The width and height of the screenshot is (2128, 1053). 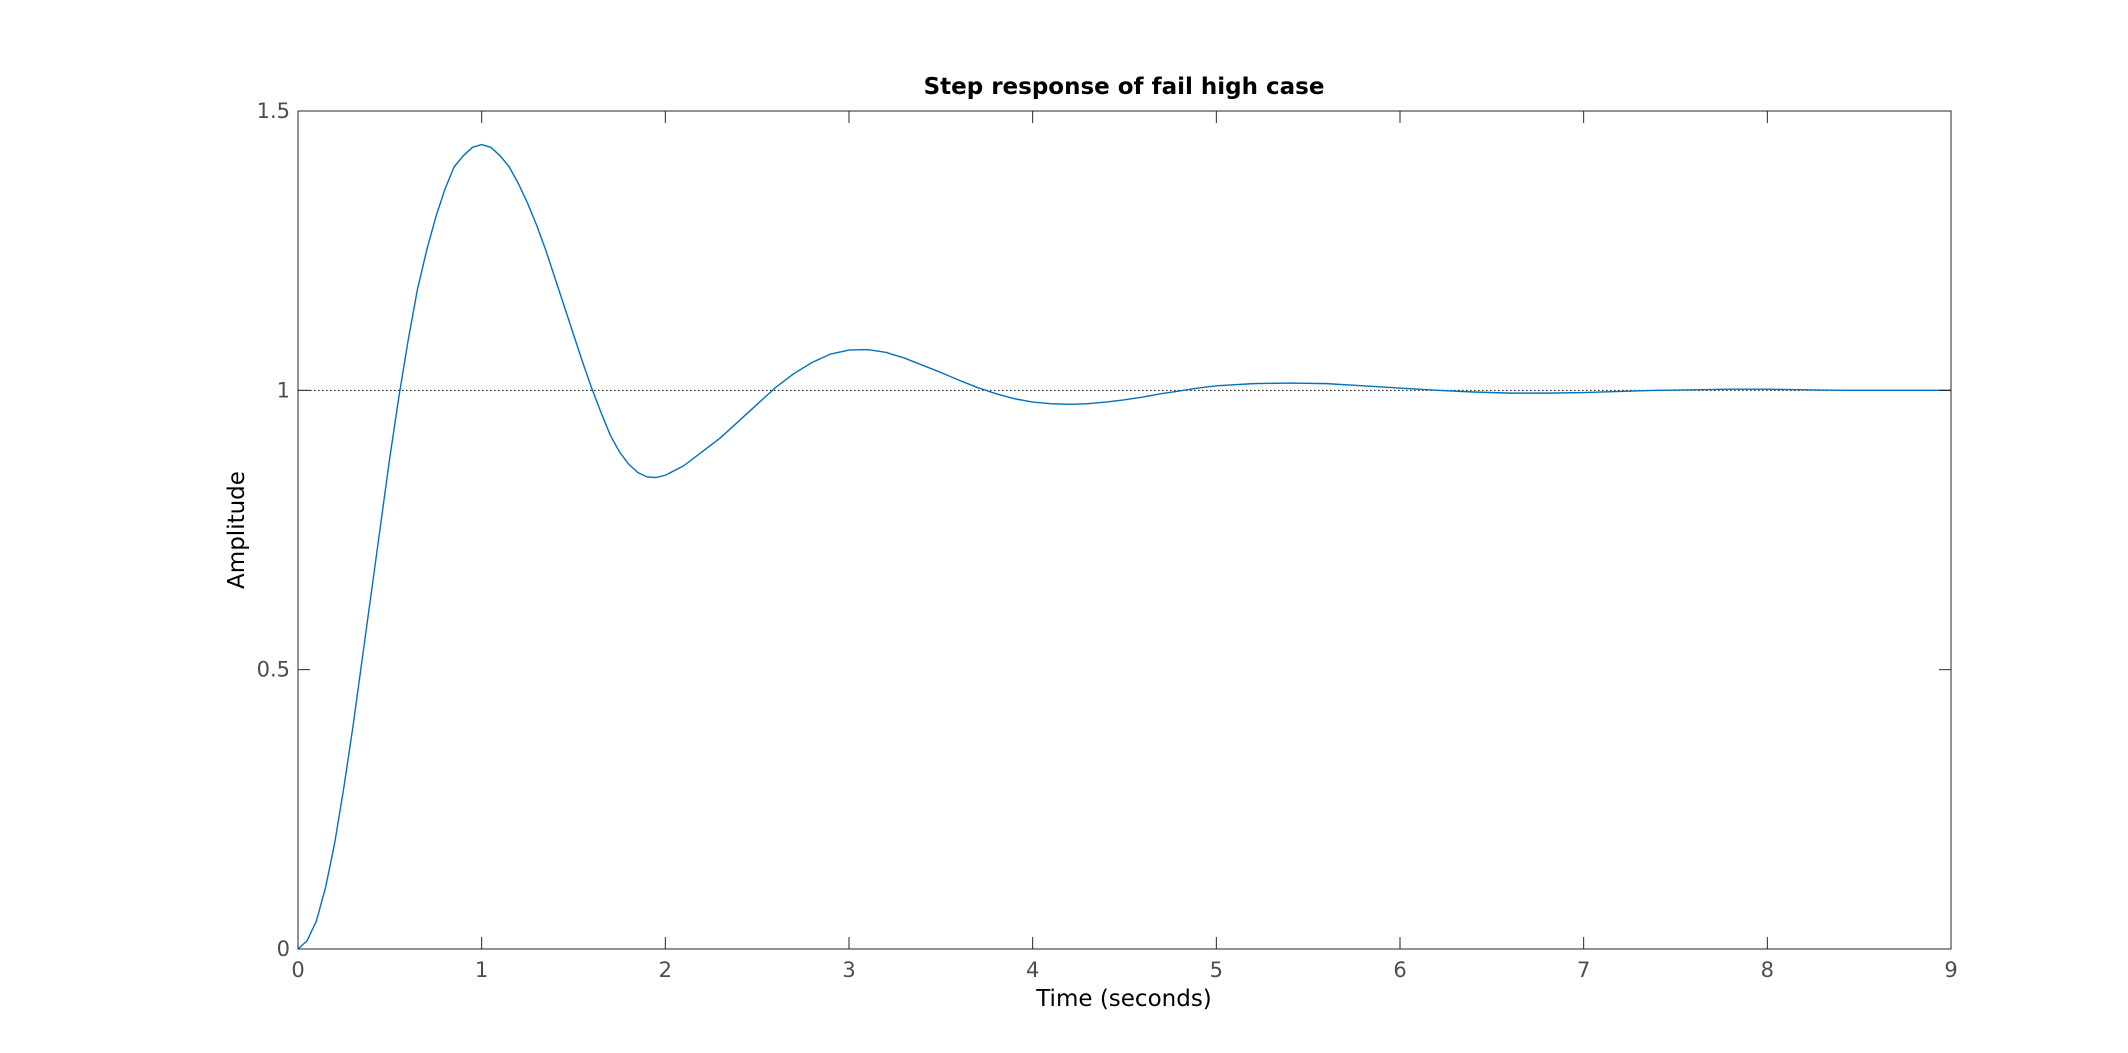 What do you see at coordinates (1124, 87) in the screenshot?
I see `chart-title: Step response of fail high case` at bounding box center [1124, 87].